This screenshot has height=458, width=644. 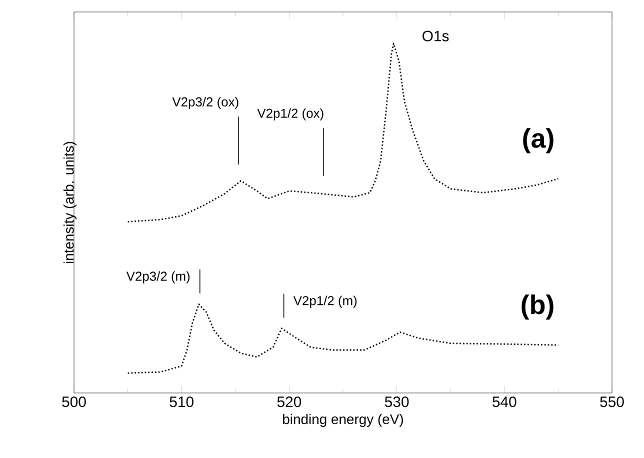 What do you see at coordinates (182, 402) in the screenshot?
I see `x-tick-label: 510` at bounding box center [182, 402].